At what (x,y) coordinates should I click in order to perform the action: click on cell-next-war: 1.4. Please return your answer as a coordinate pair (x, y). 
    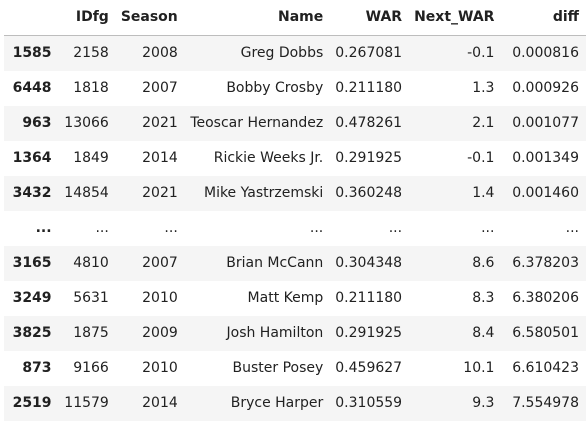
    Looking at the image, I should click on (483, 193).